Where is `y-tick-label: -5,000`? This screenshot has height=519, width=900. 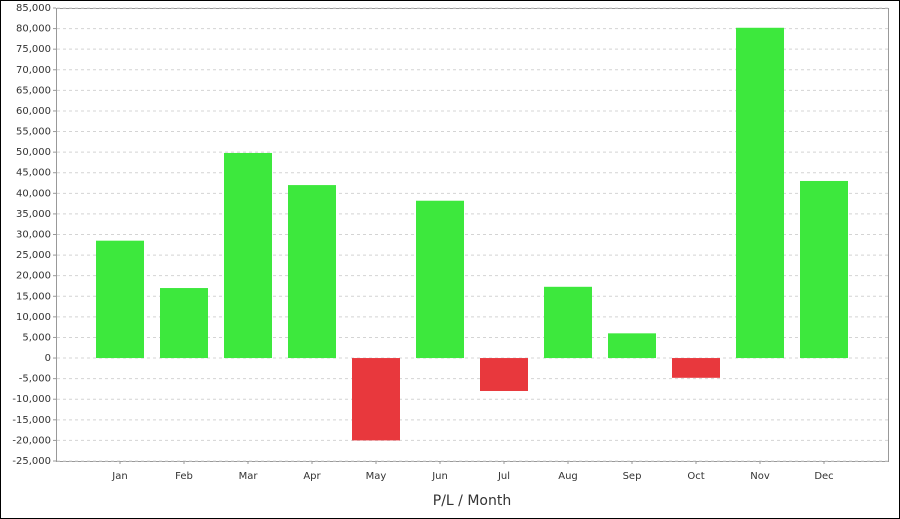
y-tick-label: -5,000 is located at coordinates (35, 379).